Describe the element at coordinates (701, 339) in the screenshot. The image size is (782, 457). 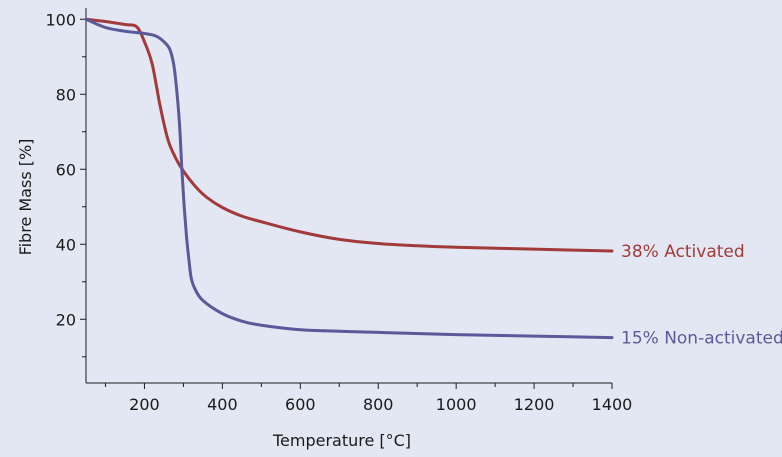
I see `series-end-label-non-activated: 15% Non-activated` at that location.